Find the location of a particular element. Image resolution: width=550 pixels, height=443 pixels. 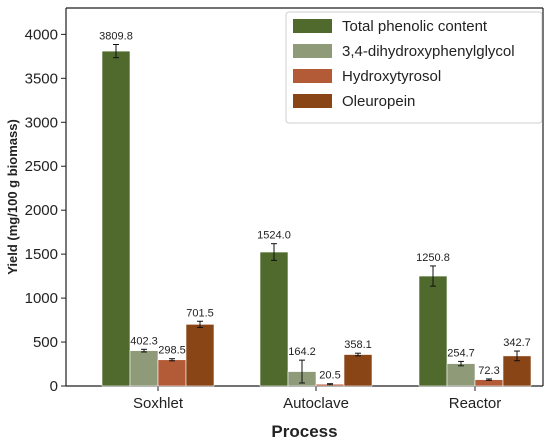

bar-value-label: 72.3 is located at coordinates (488, 371).